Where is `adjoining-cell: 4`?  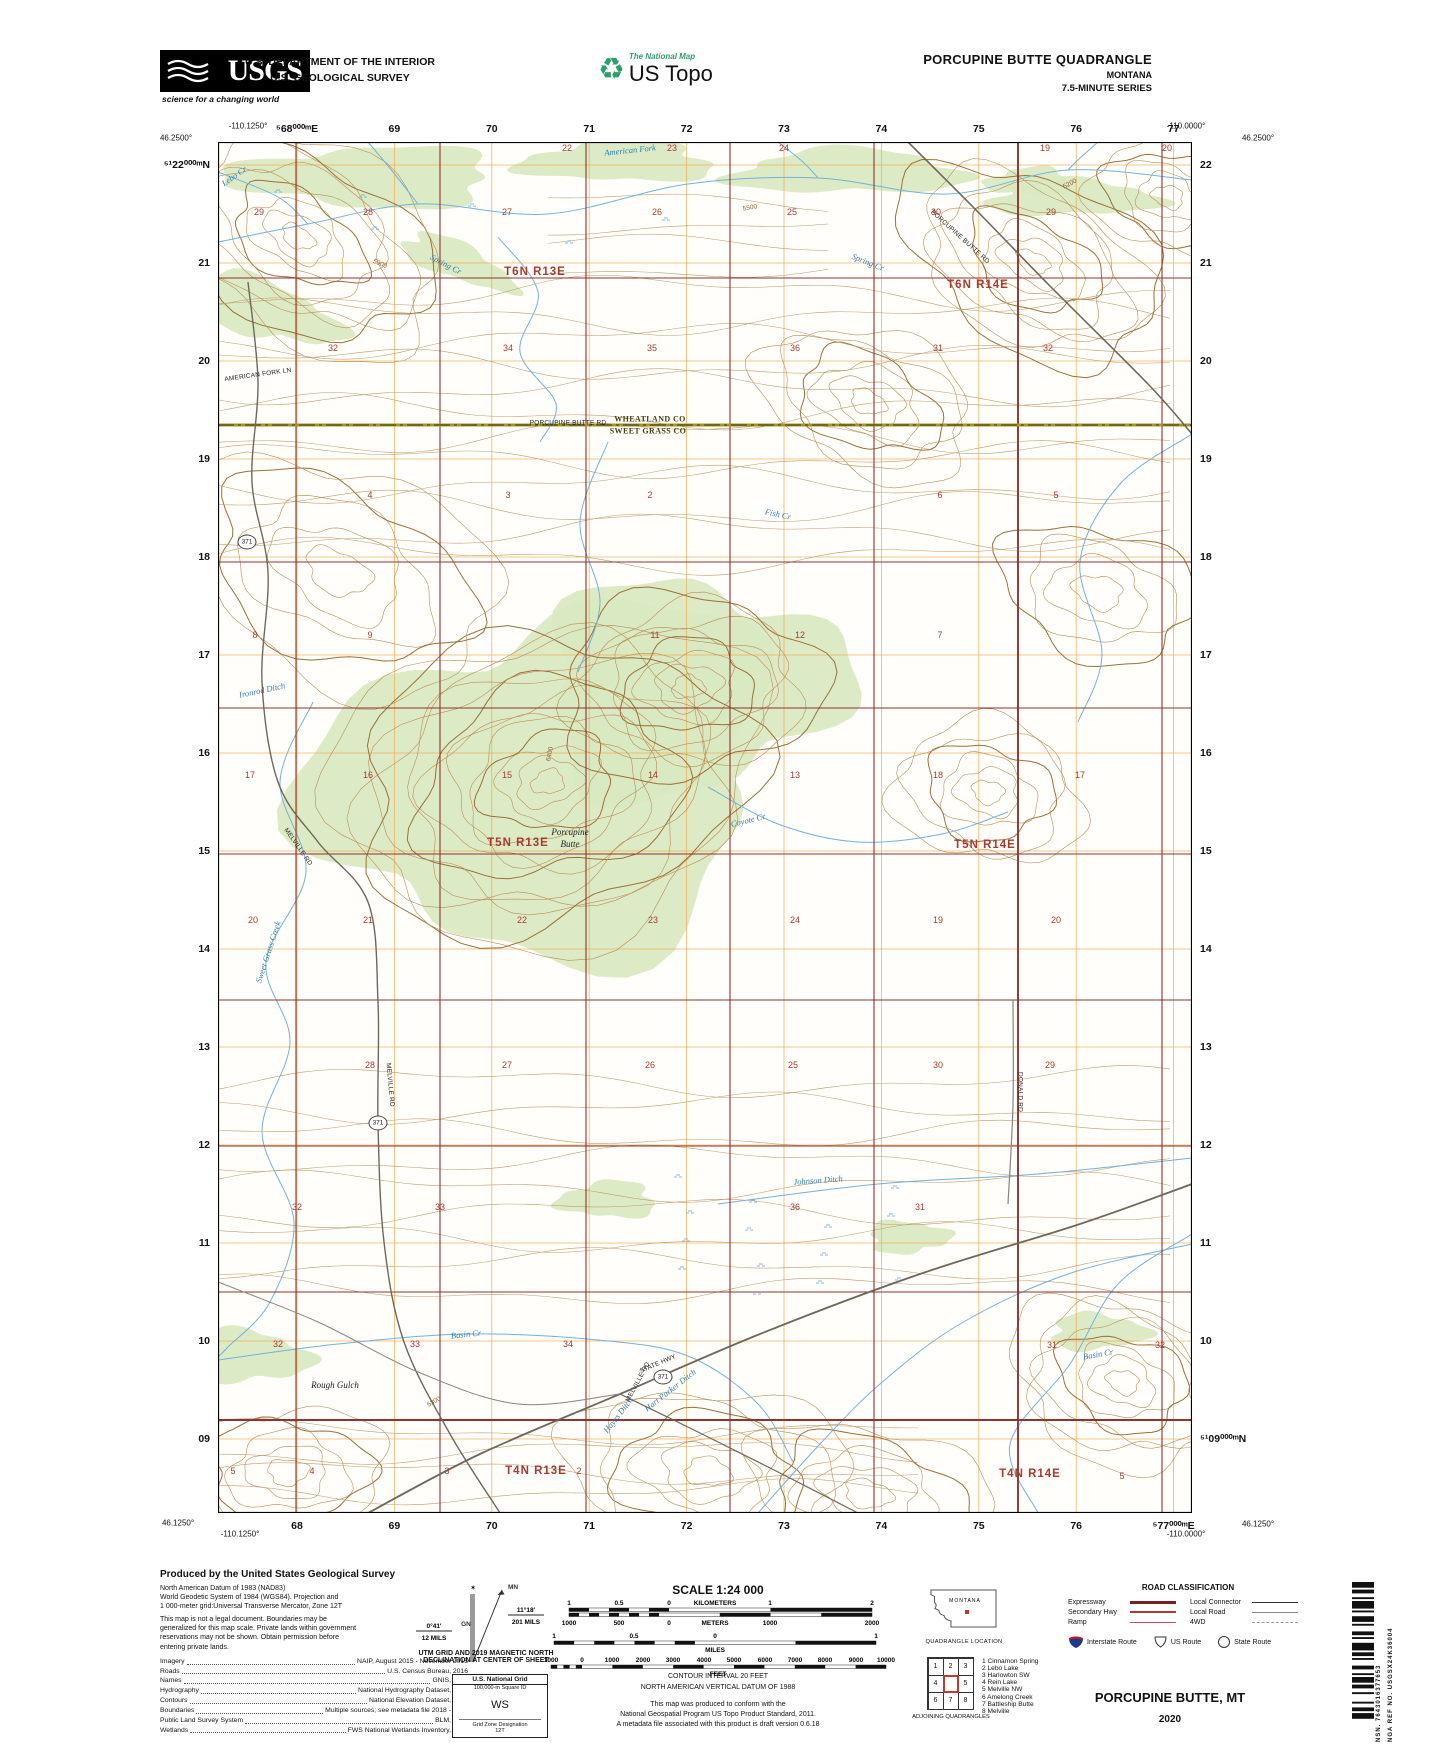
adjoining-cell: 4 is located at coordinates (935, 1683).